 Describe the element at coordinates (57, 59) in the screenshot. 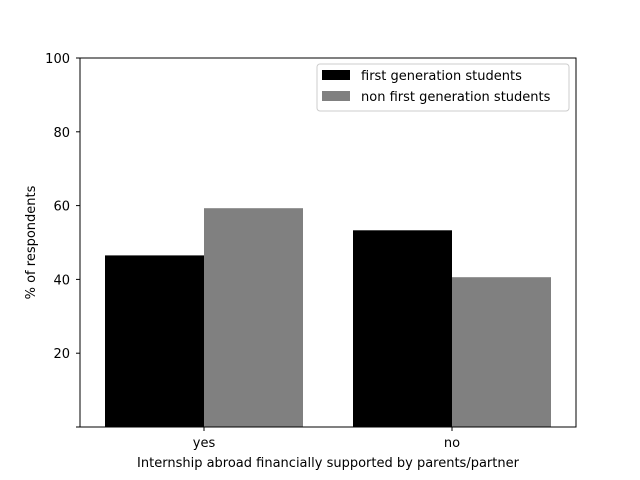

I see `y-tick-label: 100` at that location.